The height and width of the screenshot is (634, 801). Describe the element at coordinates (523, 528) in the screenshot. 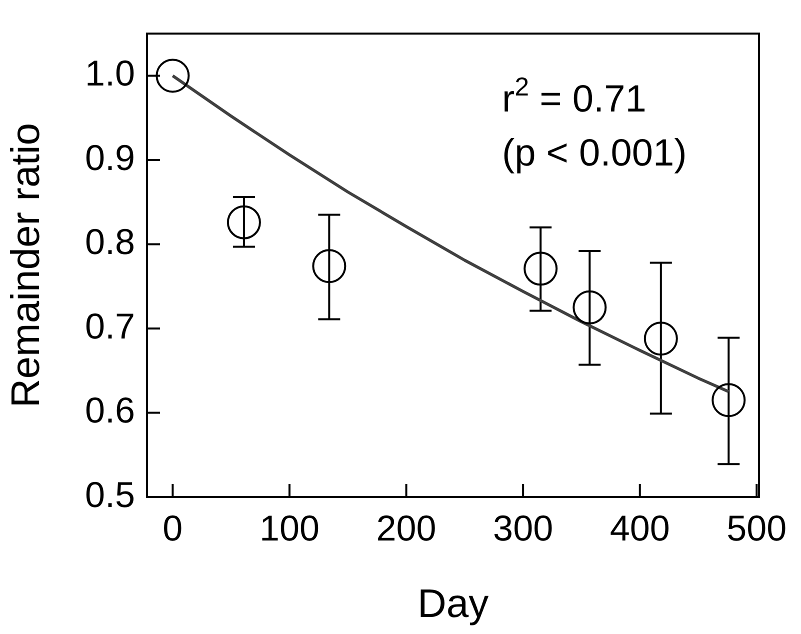

I see `x-tick-label: 300` at that location.